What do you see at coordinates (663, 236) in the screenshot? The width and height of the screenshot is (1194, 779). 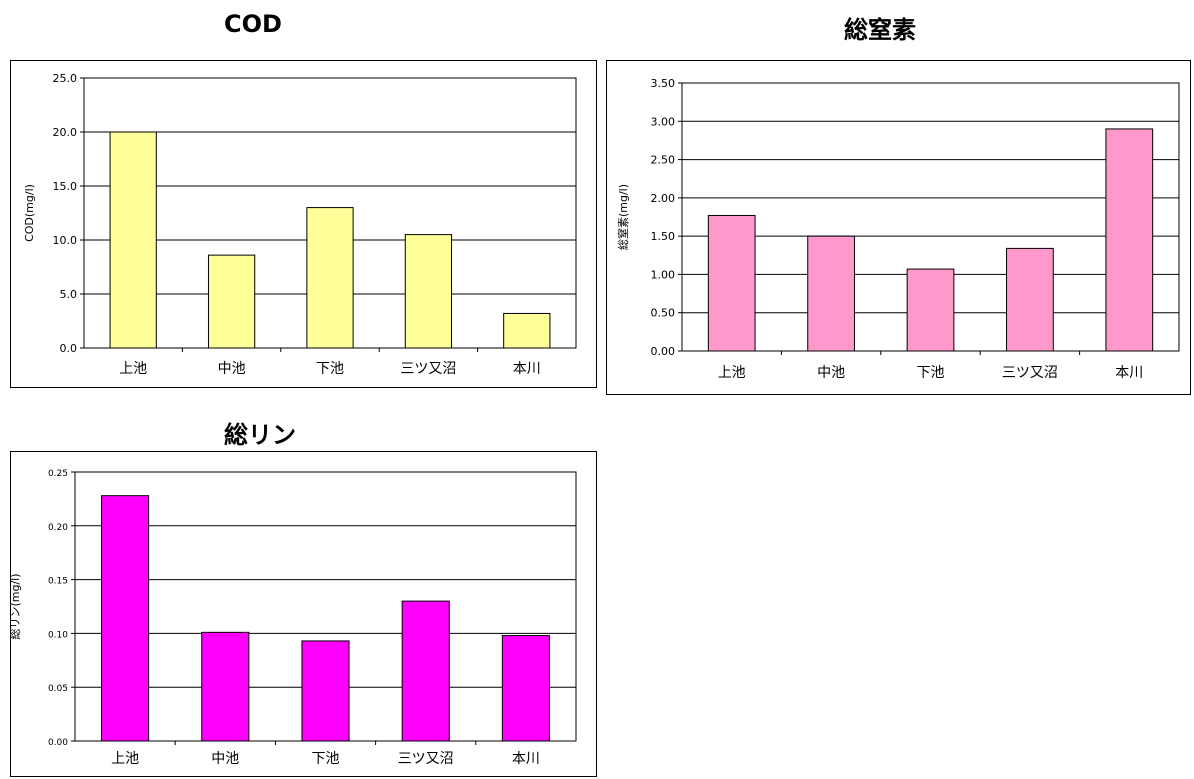 I see `tn-y-tick-label: 1.50` at bounding box center [663, 236].